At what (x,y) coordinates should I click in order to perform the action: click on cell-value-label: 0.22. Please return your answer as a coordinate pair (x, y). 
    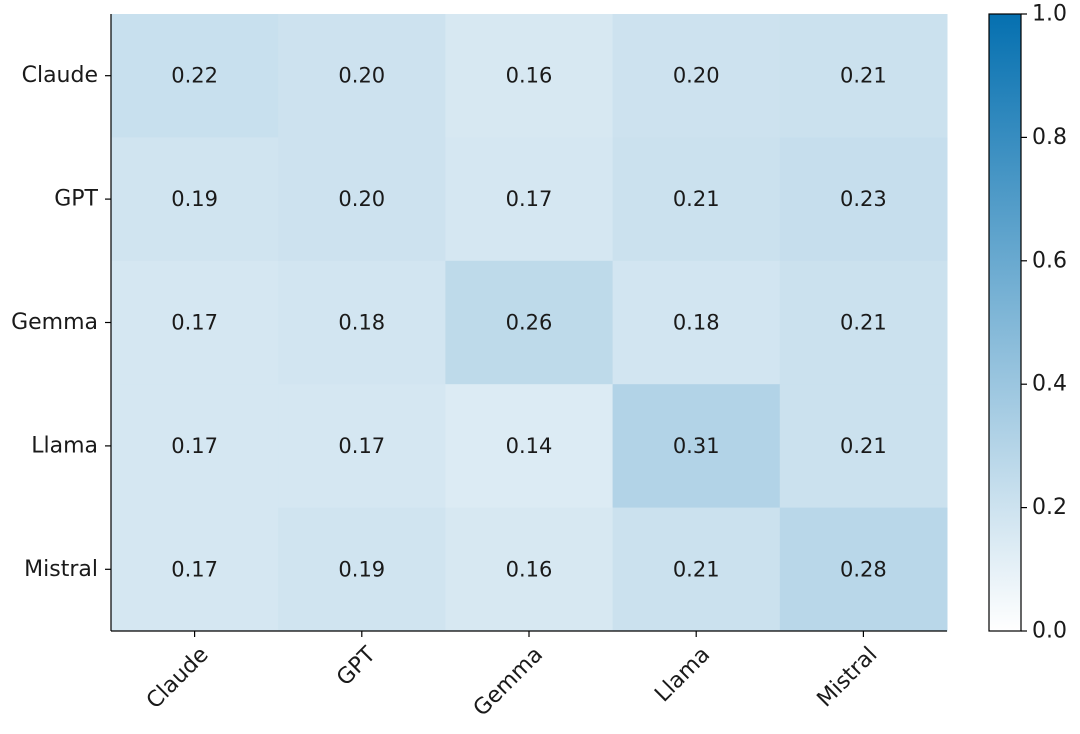
    Looking at the image, I should click on (194, 76).